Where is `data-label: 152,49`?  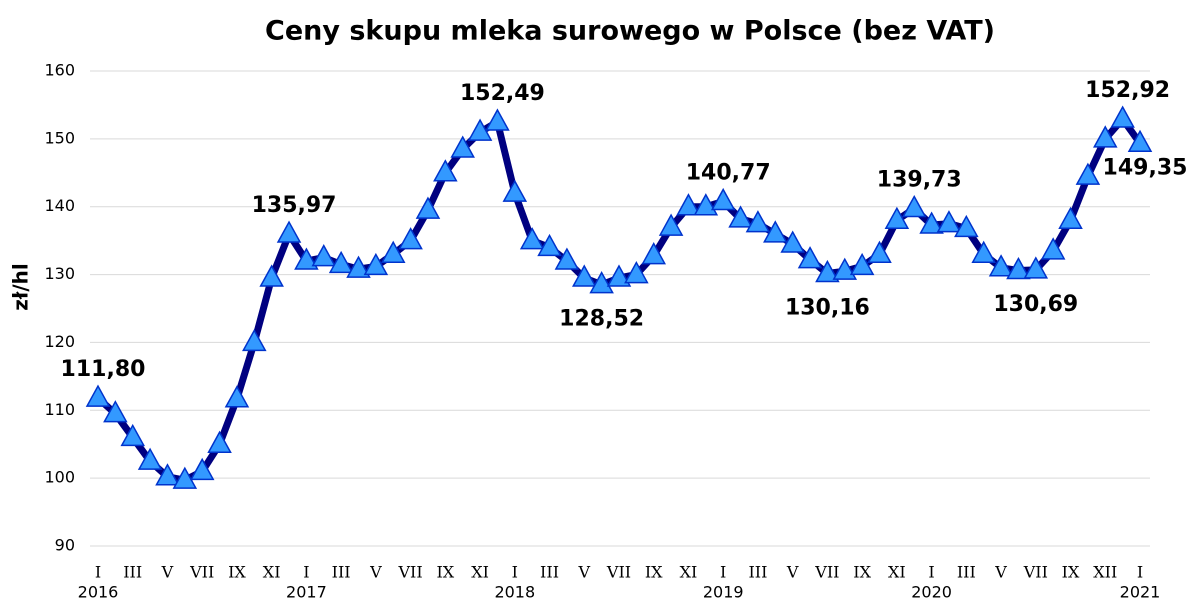
data-label: 152,49 is located at coordinates (502, 93).